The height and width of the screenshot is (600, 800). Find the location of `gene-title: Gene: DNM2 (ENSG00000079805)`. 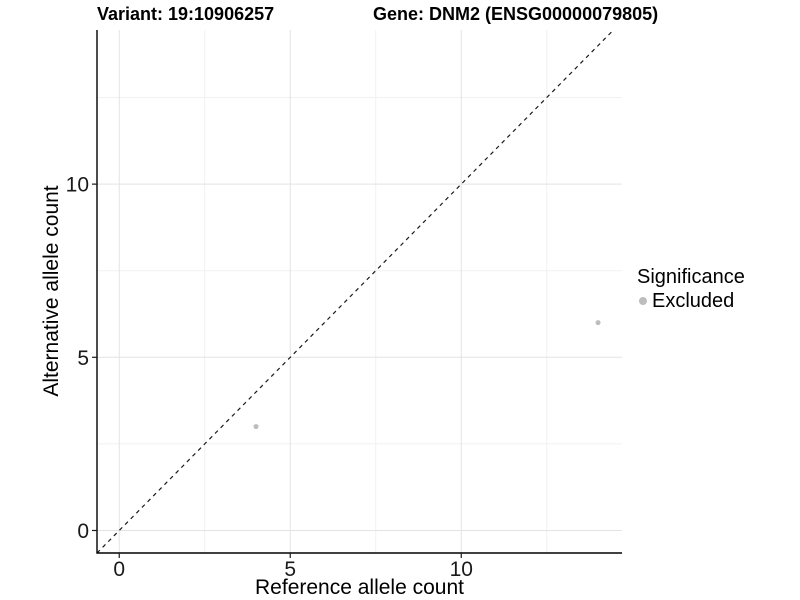

gene-title: Gene: DNM2 (ENSG00000079805) is located at coordinates (516, 14).